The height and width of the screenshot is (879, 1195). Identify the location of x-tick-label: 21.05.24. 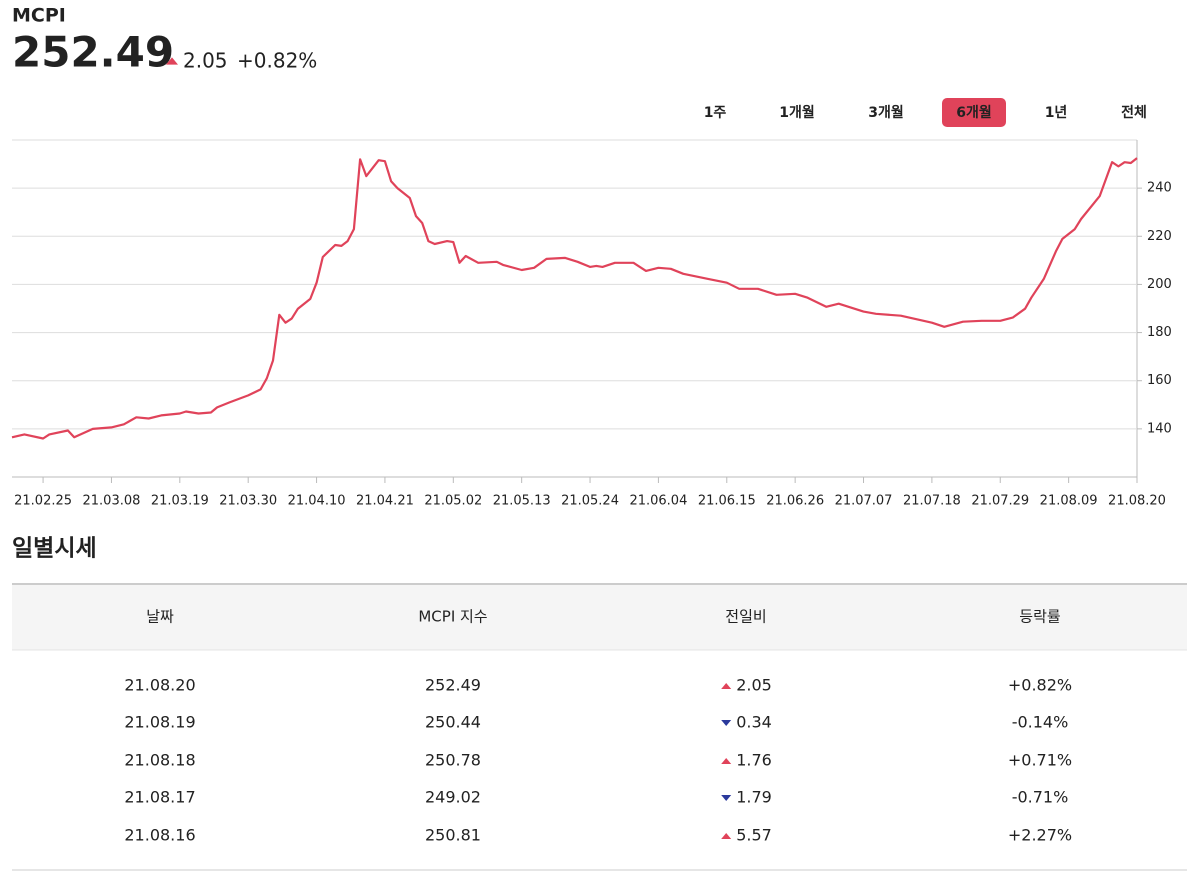
(590, 501).